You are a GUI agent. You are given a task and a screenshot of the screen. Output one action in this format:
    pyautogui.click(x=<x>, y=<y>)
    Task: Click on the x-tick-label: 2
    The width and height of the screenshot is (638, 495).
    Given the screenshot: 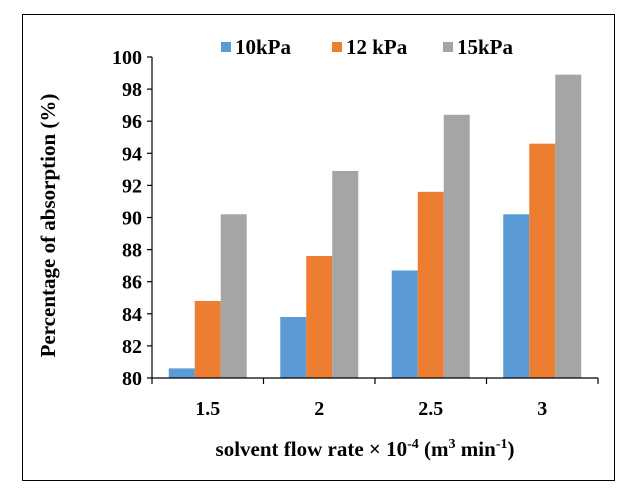 What is the action you would take?
    pyautogui.click(x=319, y=409)
    